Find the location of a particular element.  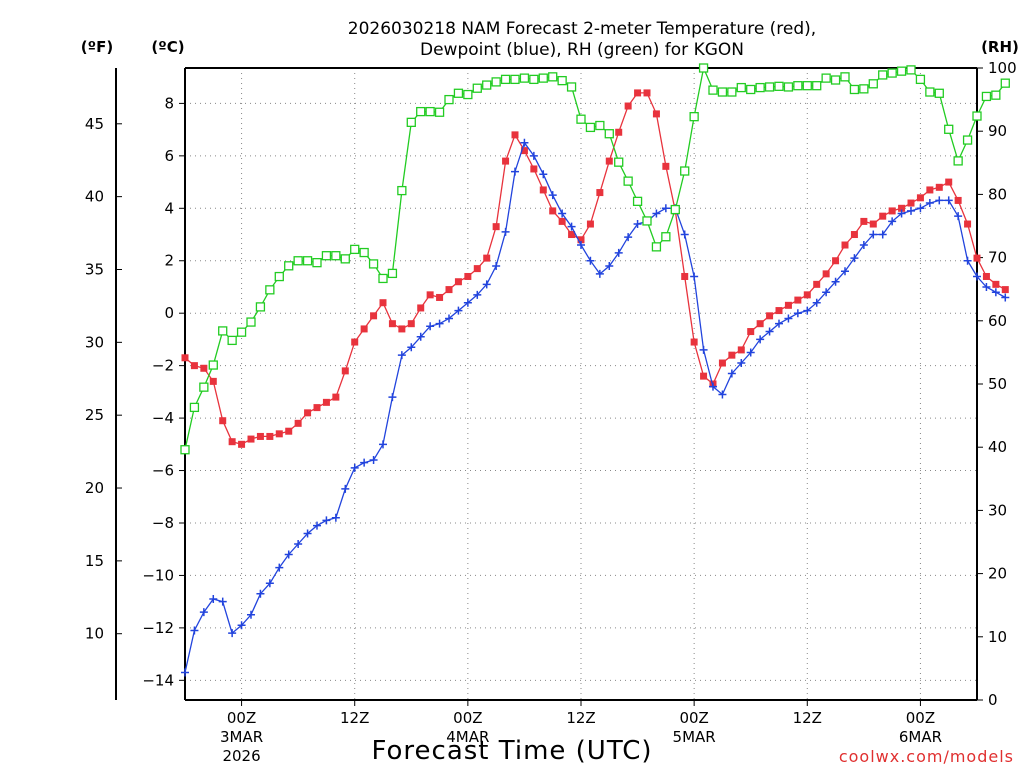

rh-tick-label: 100 is located at coordinates (1002, 68).